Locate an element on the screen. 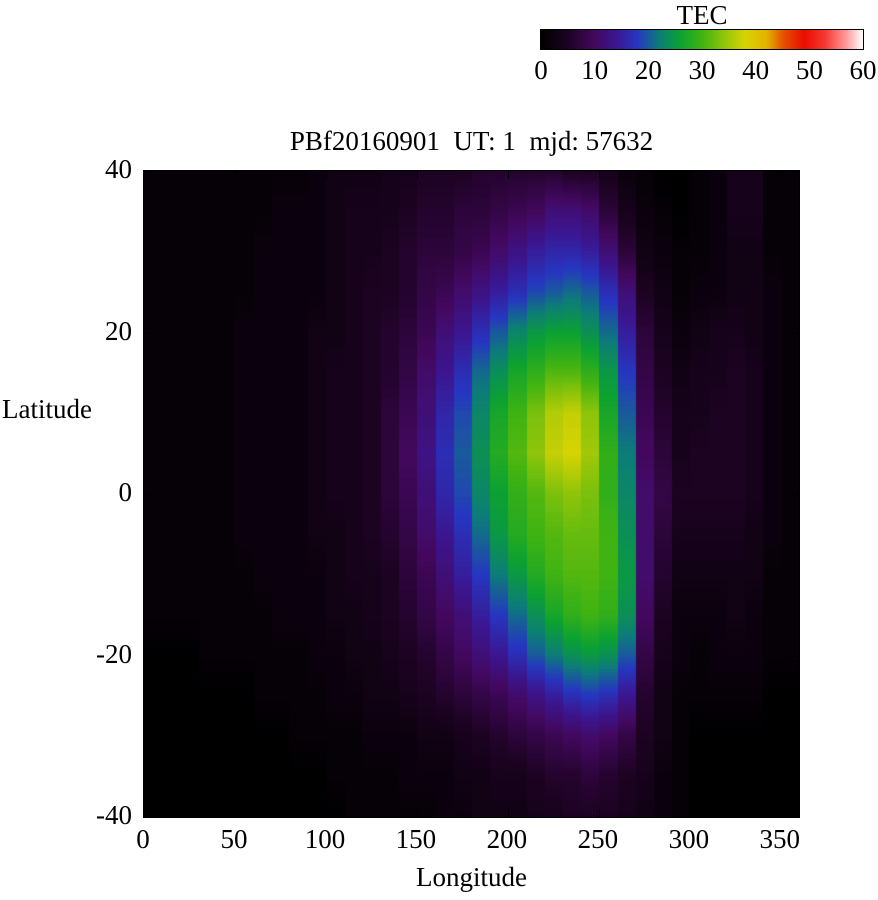 This screenshot has height=900, width=878. x-axis-label: Longitude is located at coordinates (471, 877).